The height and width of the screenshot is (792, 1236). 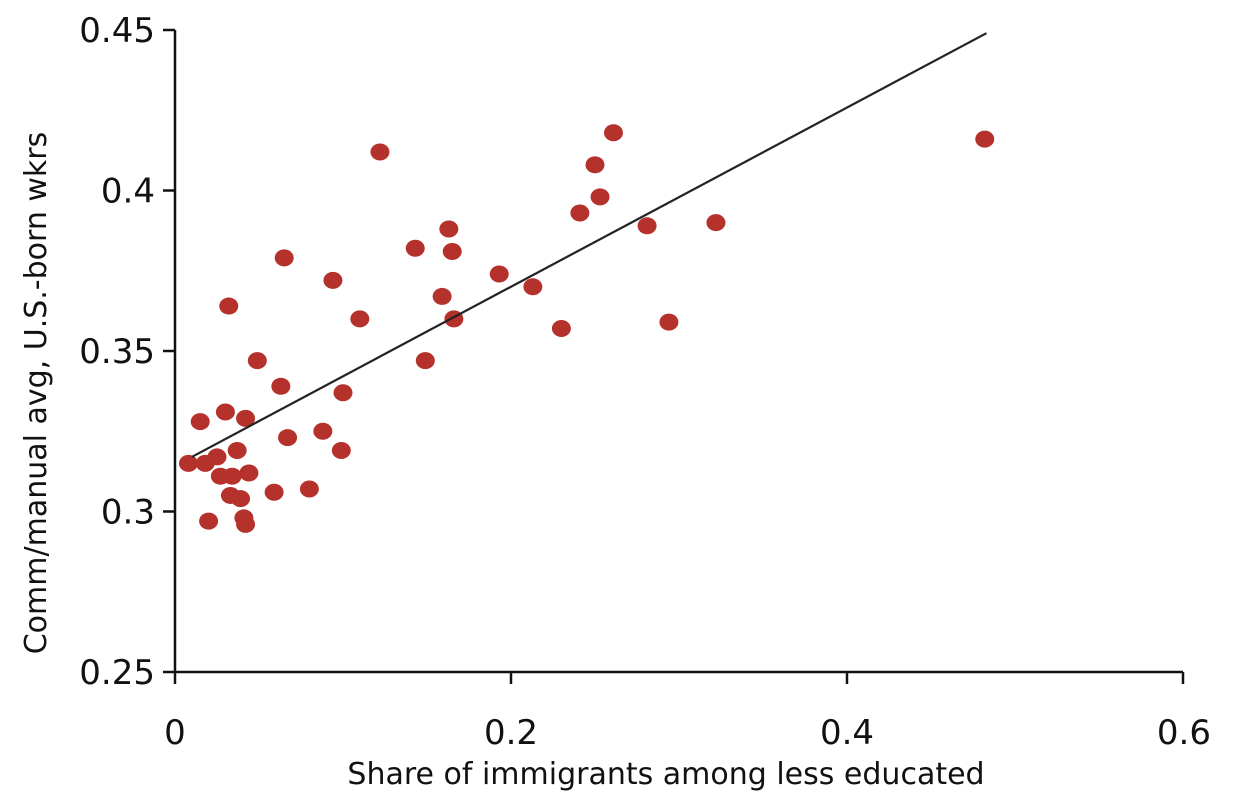 What do you see at coordinates (511, 733) in the screenshot?
I see `x-tick-label: 0.2` at bounding box center [511, 733].